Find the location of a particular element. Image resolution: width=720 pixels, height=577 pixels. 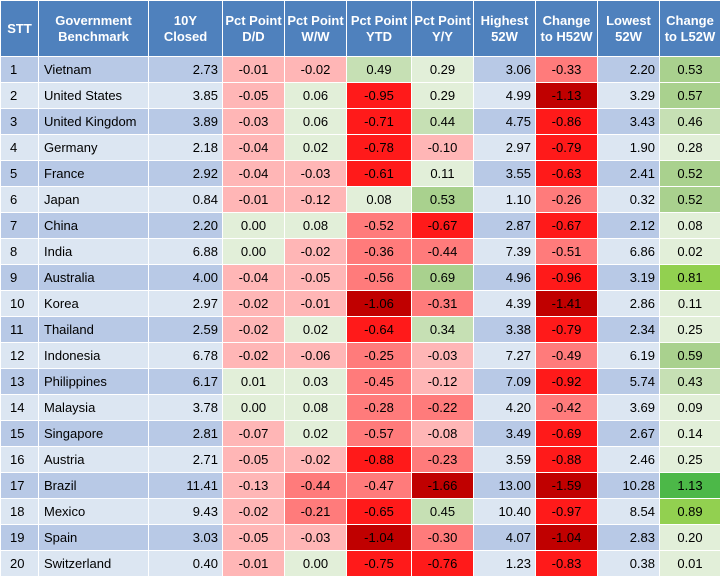

cell-10y-closed: 2.20 is located at coordinates (186, 226).